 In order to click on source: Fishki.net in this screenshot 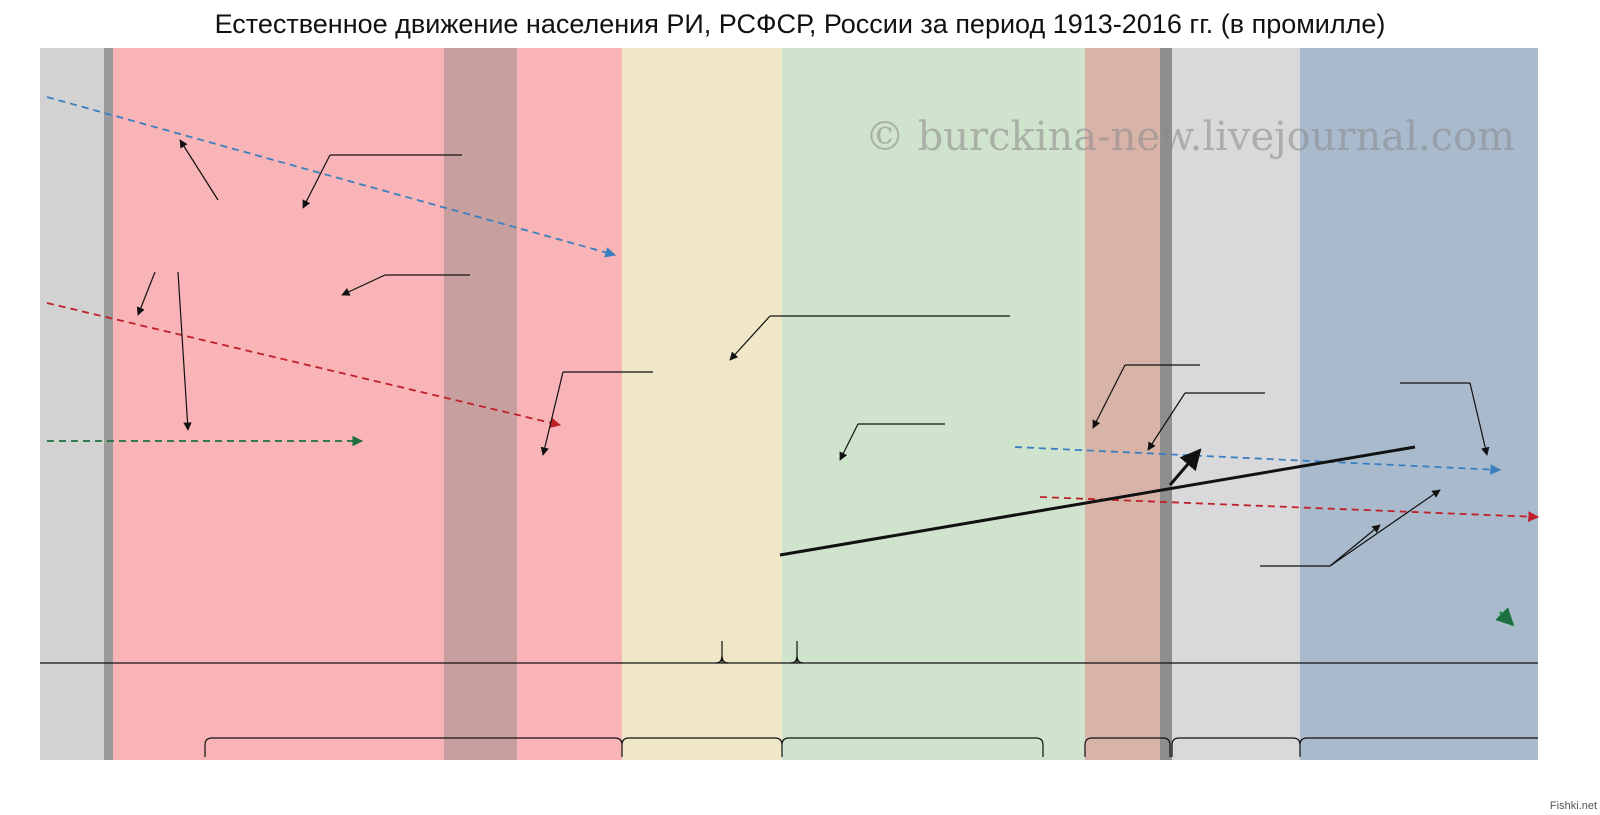, I will do `click(1573, 806)`.